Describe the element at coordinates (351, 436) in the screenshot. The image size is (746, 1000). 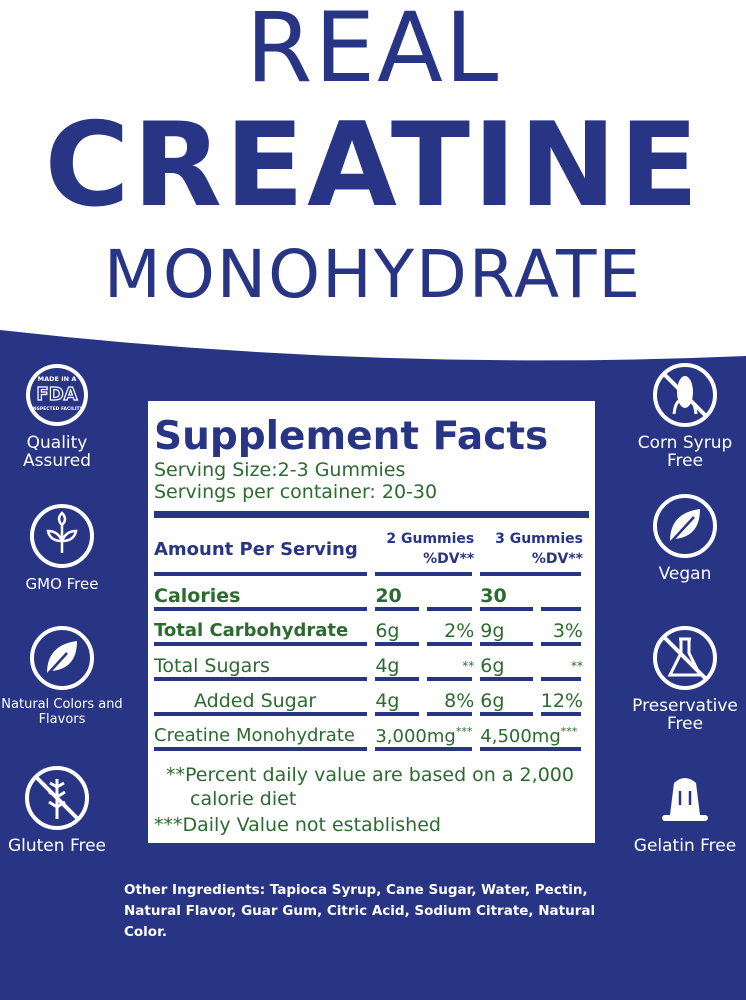
I see `supplement-facts-heading: Supplement Facts` at that location.